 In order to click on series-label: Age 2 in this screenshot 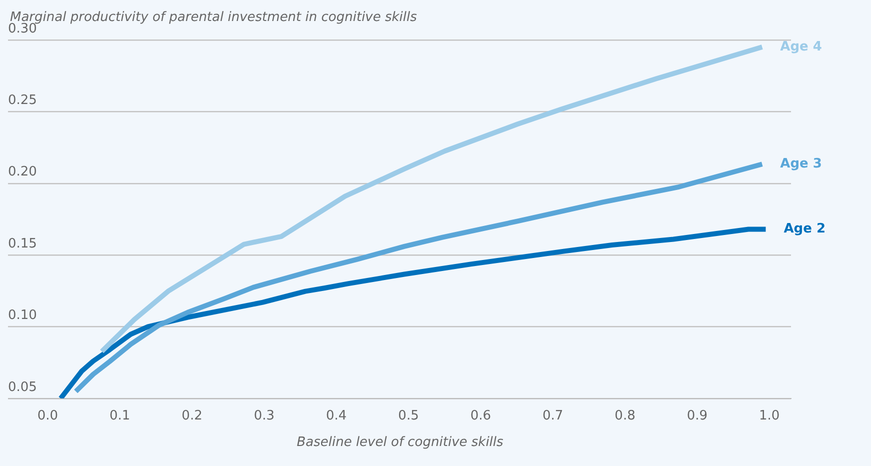, I will do `click(805, 229)`.